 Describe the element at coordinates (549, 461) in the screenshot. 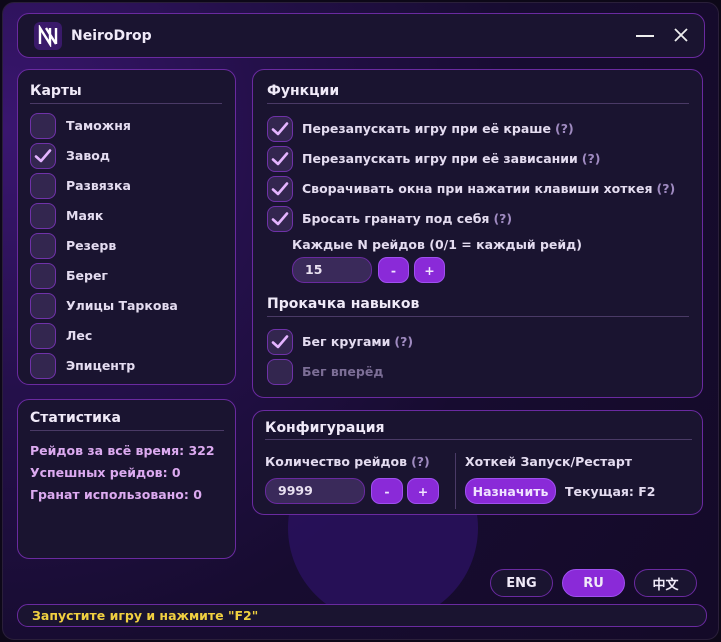

I see `hotkey-label: Хоткей Запуск/Рестарт` at that location.